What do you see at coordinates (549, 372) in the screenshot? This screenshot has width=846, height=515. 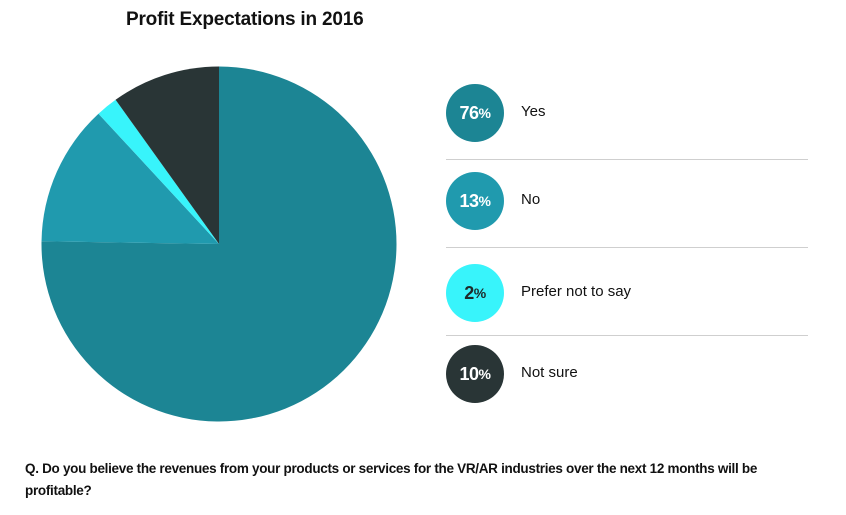 I see `legend-label: Not sure` at bounding box center [549, 372].